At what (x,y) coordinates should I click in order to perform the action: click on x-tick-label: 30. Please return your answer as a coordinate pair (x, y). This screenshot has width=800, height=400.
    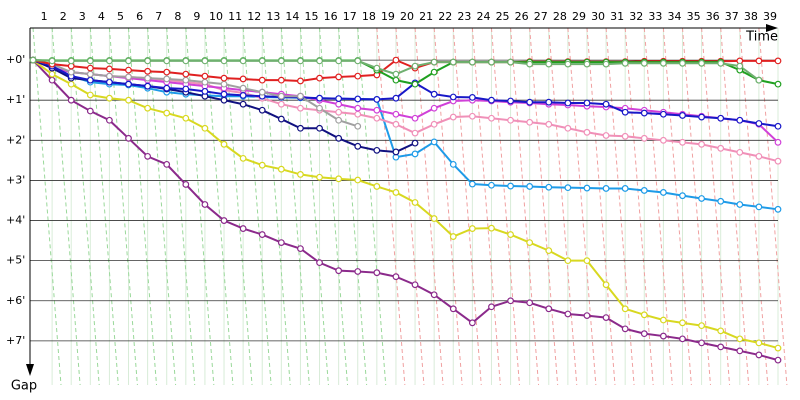
    Looking at the image, I should click on (598, 16).